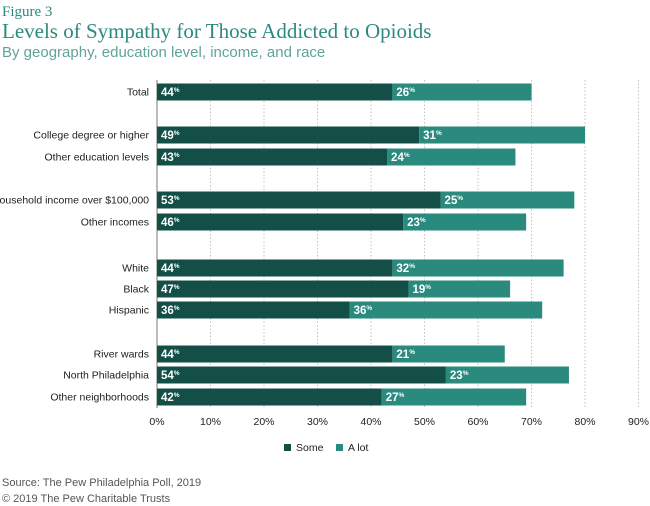  I want to click on legend-label-a-lot: A lot, so click(358, 448).